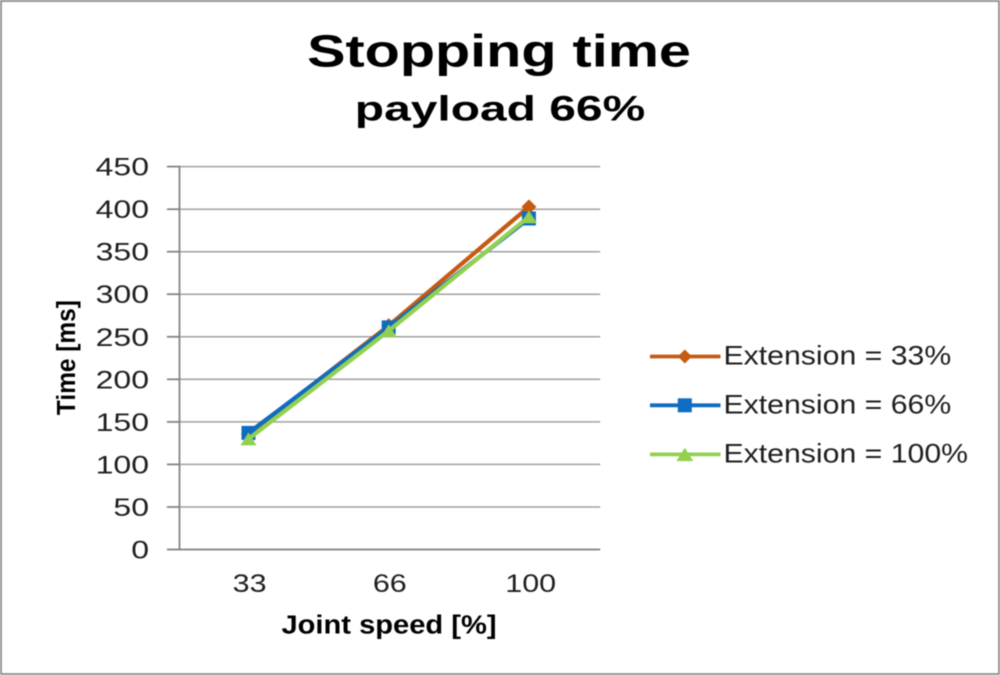 The width and height of the screenshot is (1000, 675). What do you see at coordinates (122, 423) in the screenshot?
I see `svg-text: 150` at bounding box center [122, 423].